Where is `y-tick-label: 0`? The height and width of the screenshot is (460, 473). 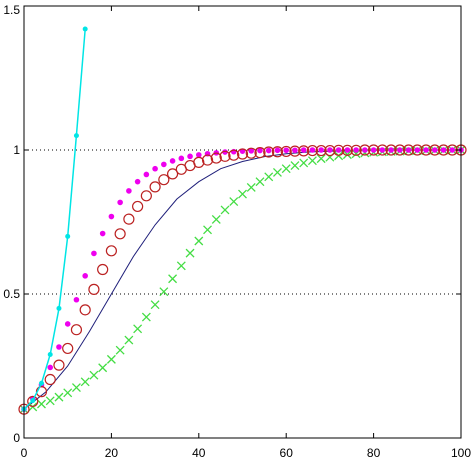
y-tick-label: 0 is located at coordinates (16, 438).